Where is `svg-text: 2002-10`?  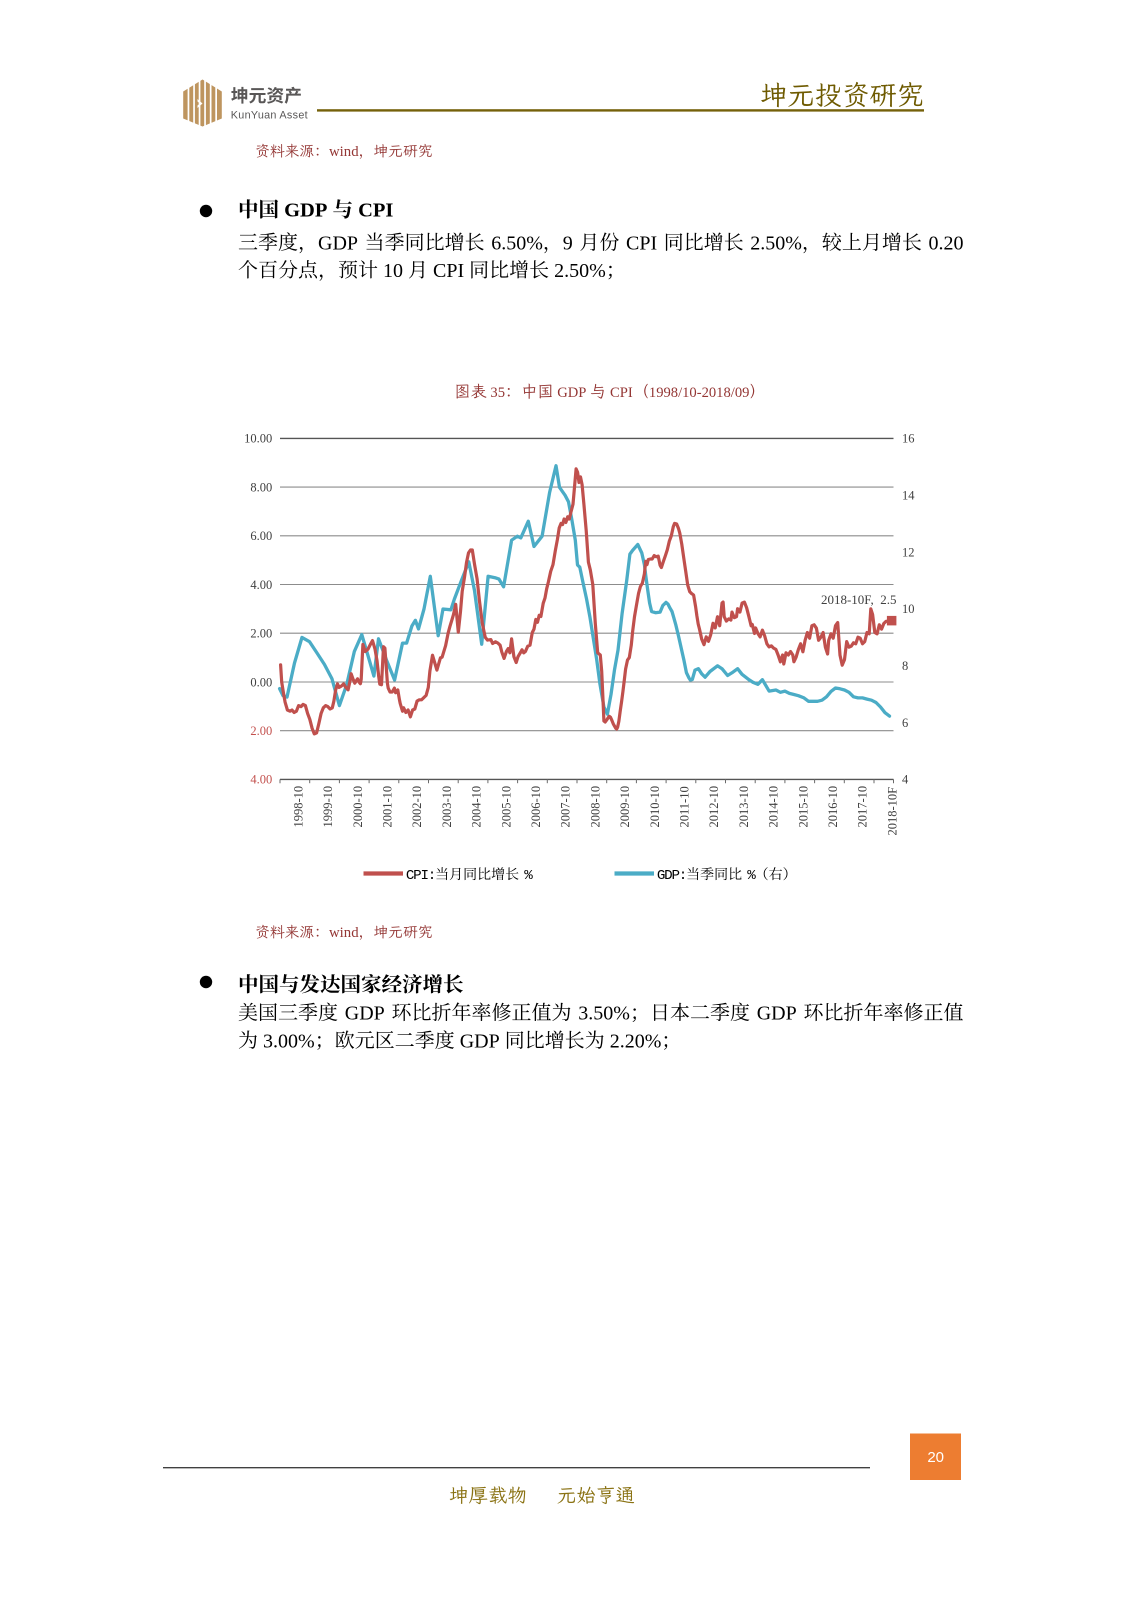
svg-text: 2002-10 is located at coordinates (417, 807).